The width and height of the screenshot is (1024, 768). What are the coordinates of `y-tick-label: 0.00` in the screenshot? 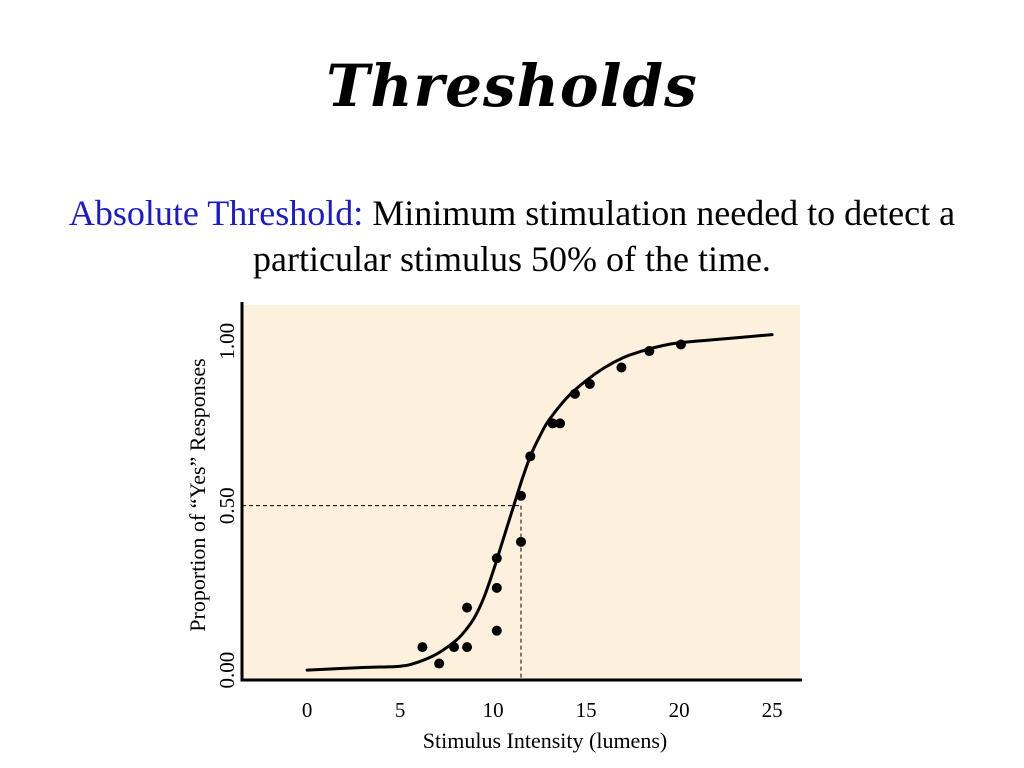 It's located at (227, 670).